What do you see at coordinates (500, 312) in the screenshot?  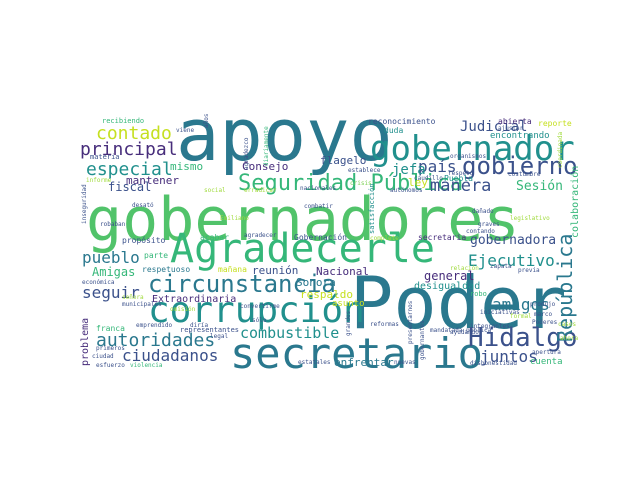 I see `word-iniciativas: iniciativas` at bounding box center [500, 312].